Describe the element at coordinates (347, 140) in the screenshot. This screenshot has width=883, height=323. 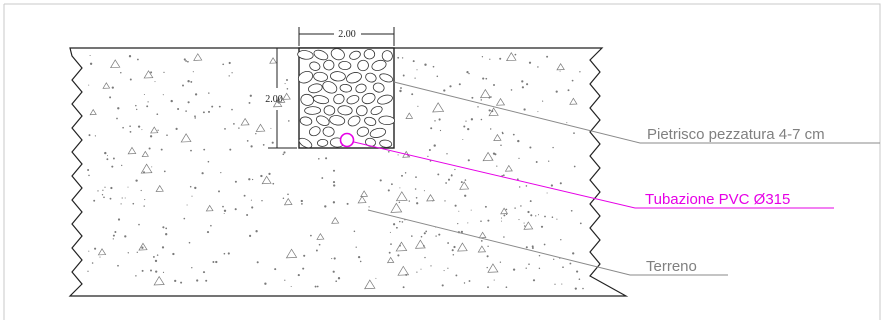
I see `pvc-pipe` at that location.